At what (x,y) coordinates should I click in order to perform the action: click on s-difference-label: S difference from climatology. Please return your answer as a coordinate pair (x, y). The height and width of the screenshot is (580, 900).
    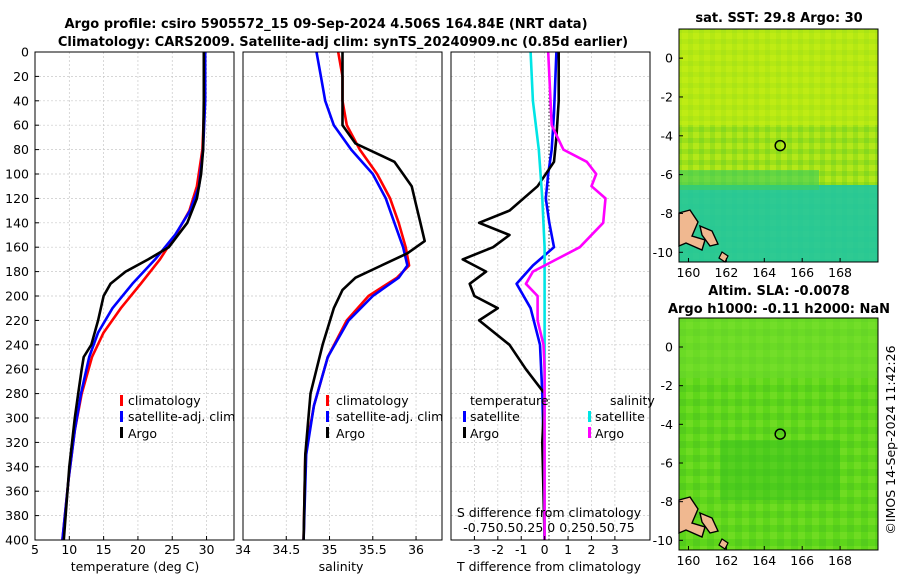
    Looking at the image, I should click on (549, 512).